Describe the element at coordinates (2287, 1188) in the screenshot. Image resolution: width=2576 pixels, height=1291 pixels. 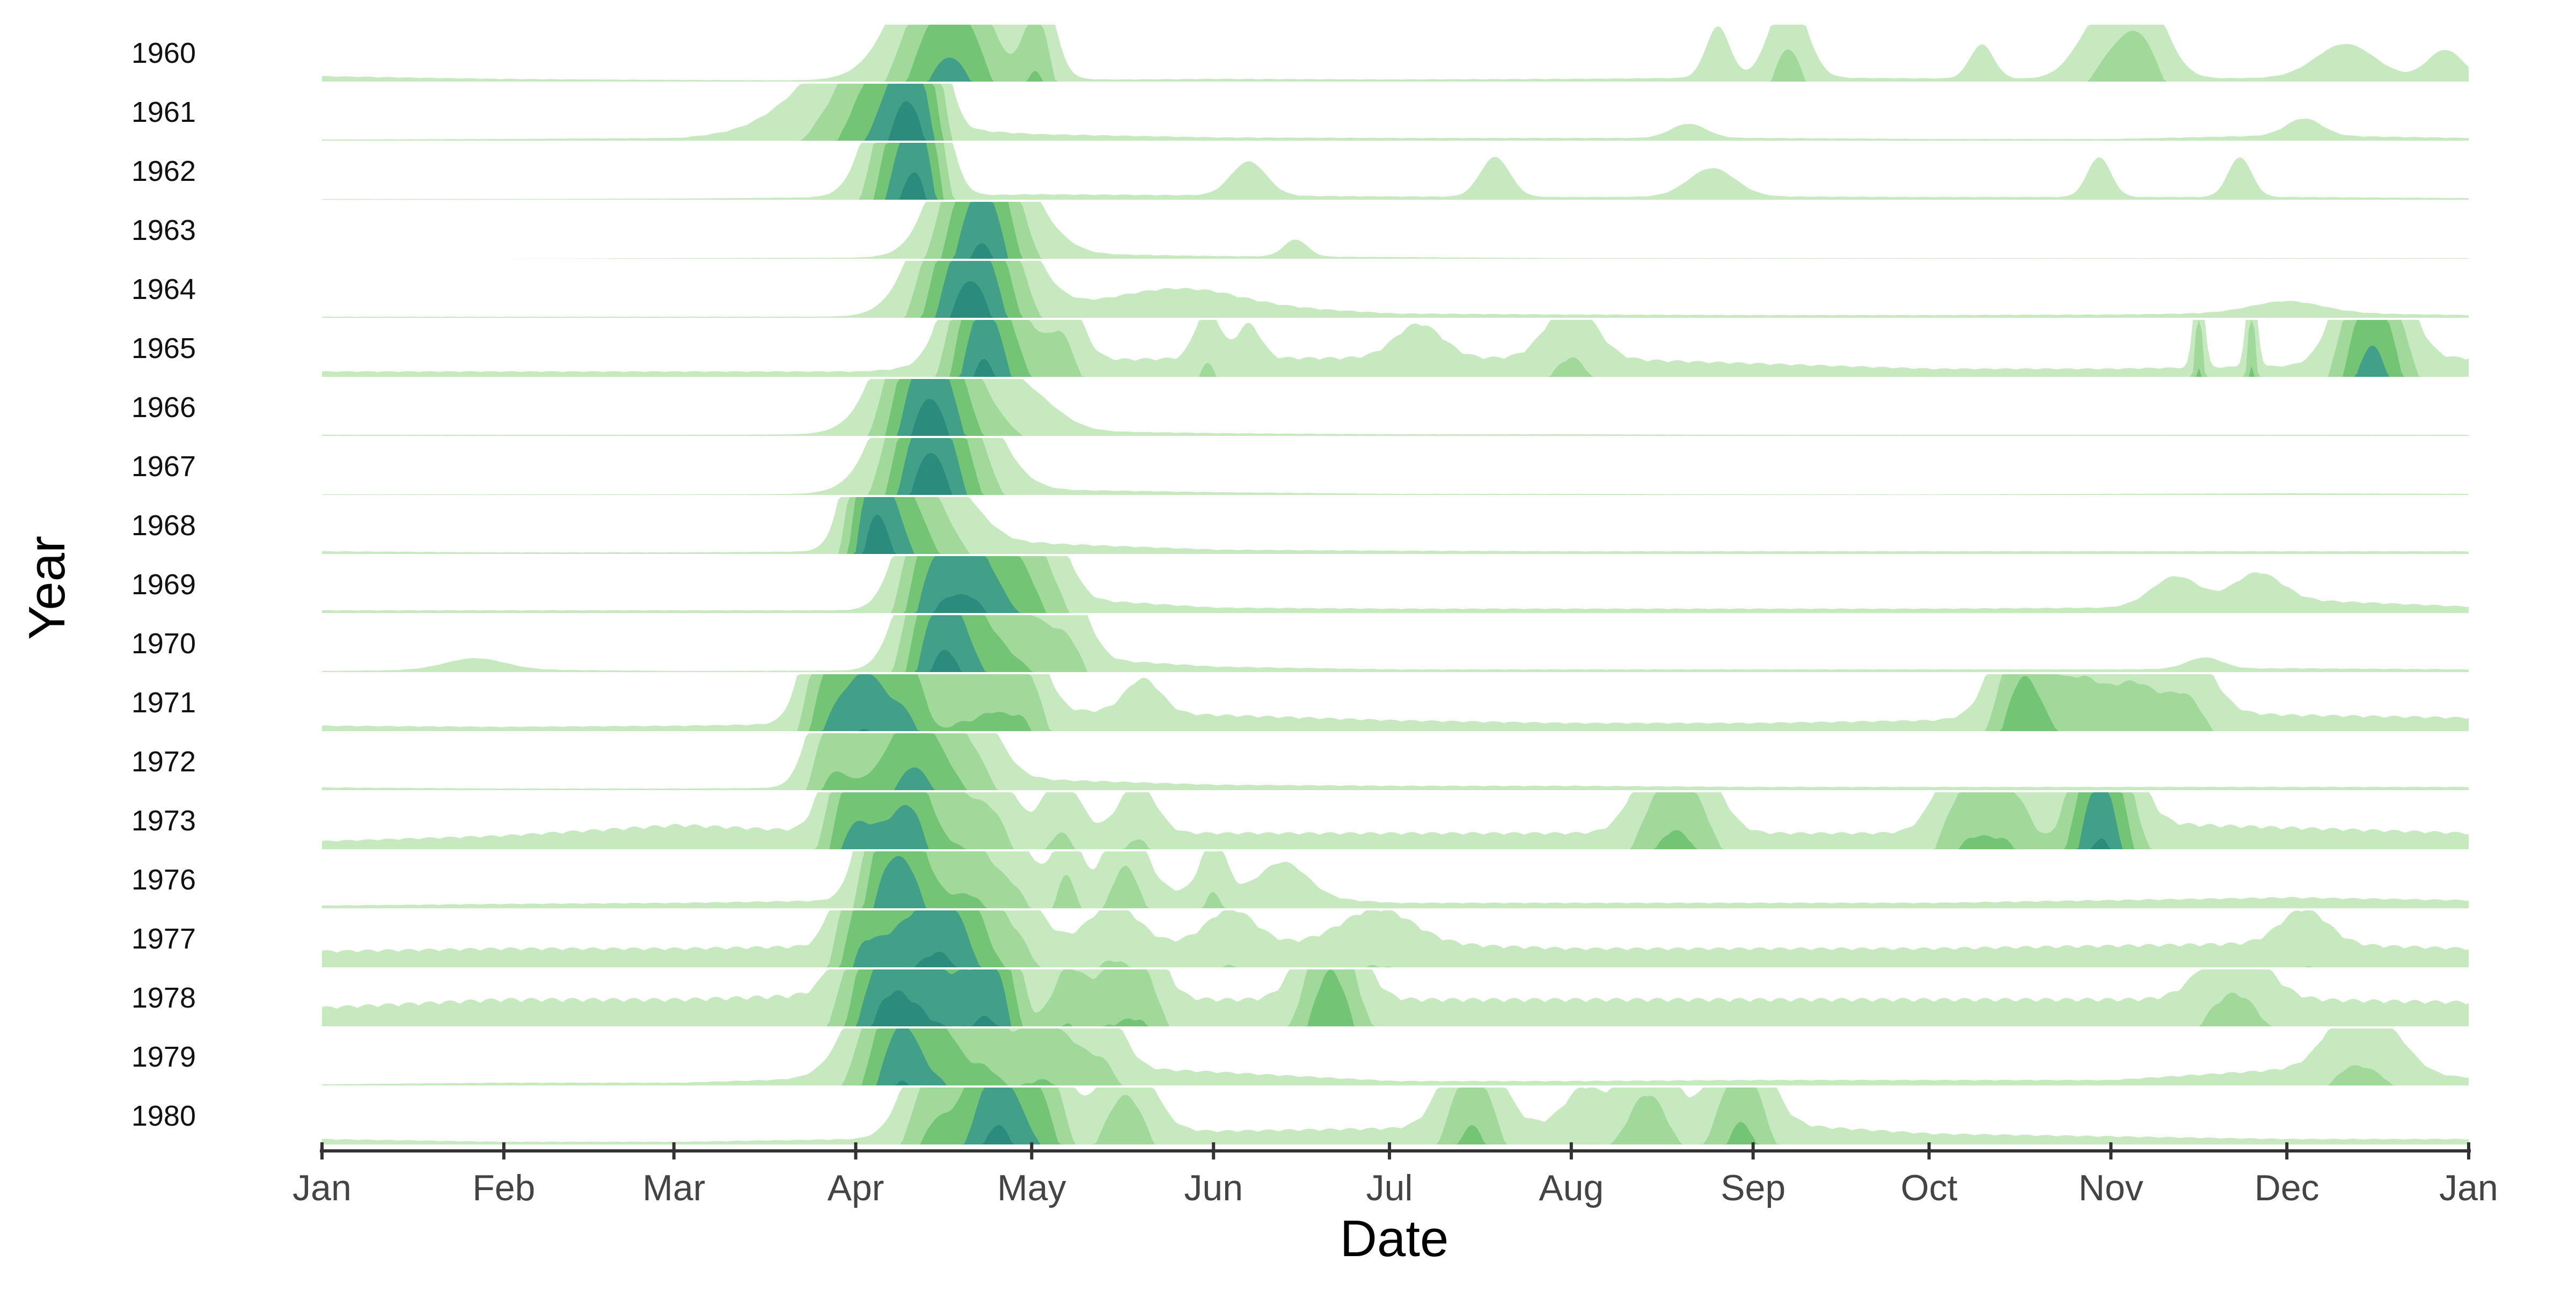
I see `x-tick-label: Dec` at that location.